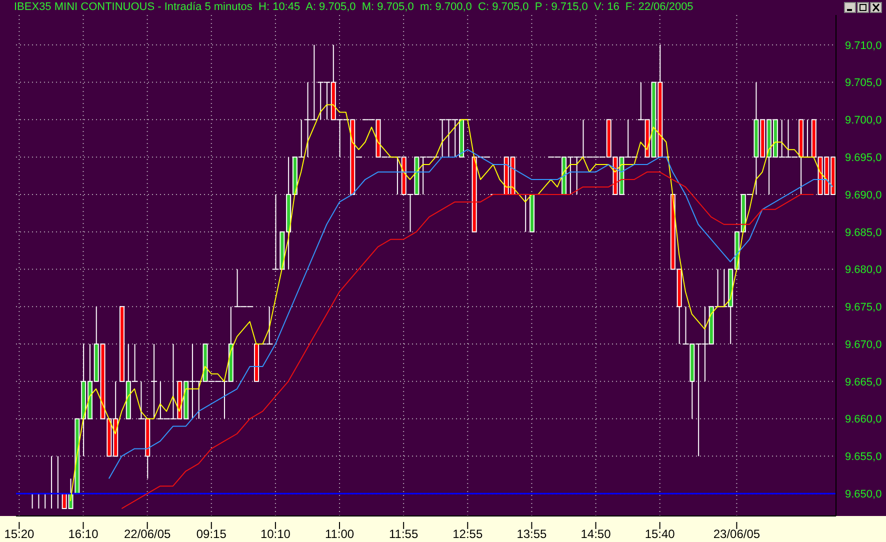  Describe the element at coordinates (863, 308) in the screenshot. I see `y-tick-label: 9.675,0` at that location.